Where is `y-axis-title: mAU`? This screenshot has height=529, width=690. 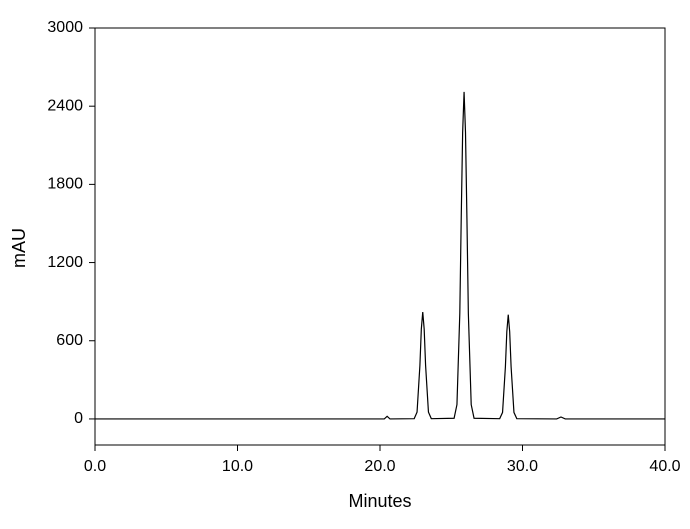 y-axis-title: mAU is located at coordinates (19, 248).